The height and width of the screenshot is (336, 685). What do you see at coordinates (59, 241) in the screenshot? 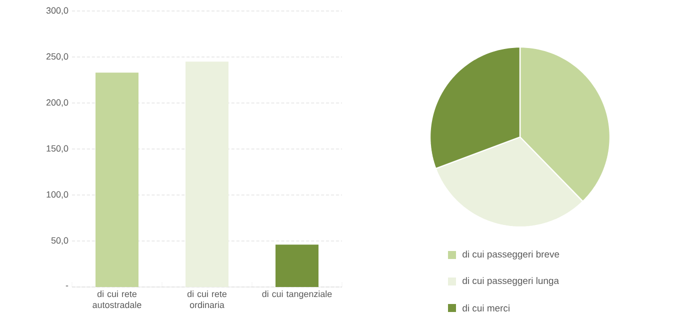
I see `y-tick-label: 50,0` at bounding box center [59, 241].